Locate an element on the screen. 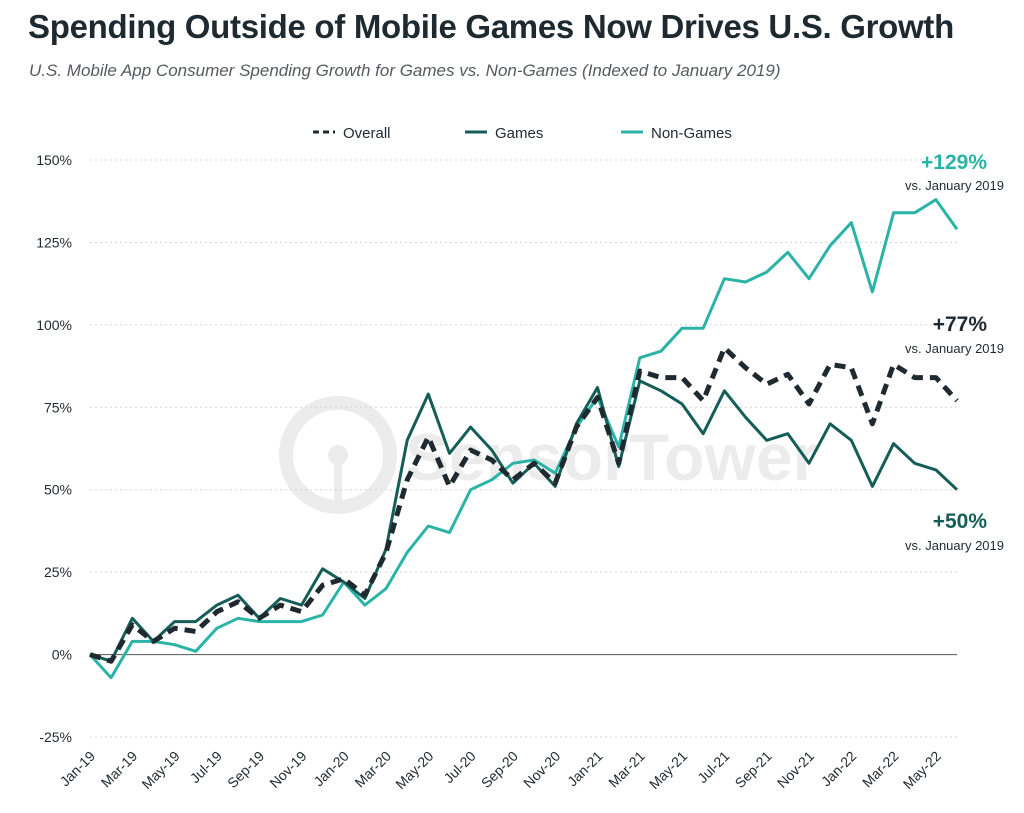 This screenshot has width=1024, height=813. x-tick-label: Jul-21 is located at coordinates (713, 767).